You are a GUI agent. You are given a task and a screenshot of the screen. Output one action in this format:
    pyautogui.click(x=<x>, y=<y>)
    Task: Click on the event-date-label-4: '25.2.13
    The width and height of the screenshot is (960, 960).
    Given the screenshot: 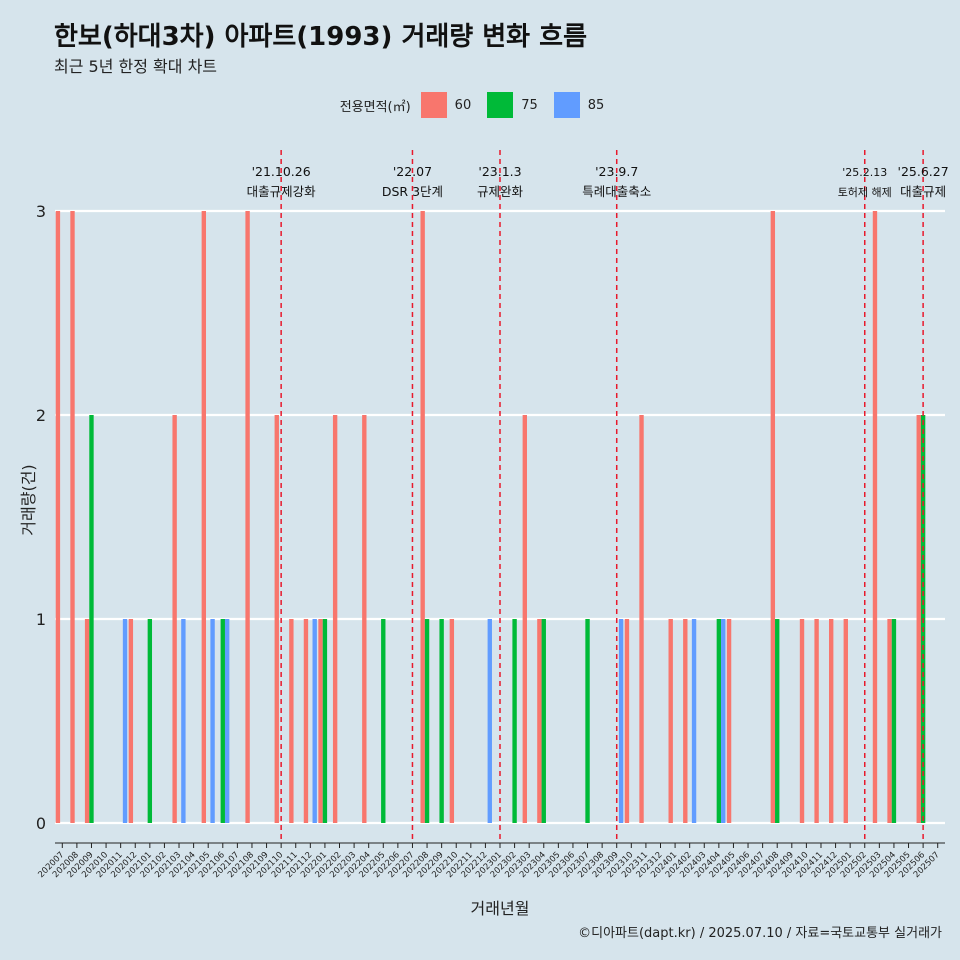 What is the action you would take?
    pyautogui.click(x=864, y=172)
    